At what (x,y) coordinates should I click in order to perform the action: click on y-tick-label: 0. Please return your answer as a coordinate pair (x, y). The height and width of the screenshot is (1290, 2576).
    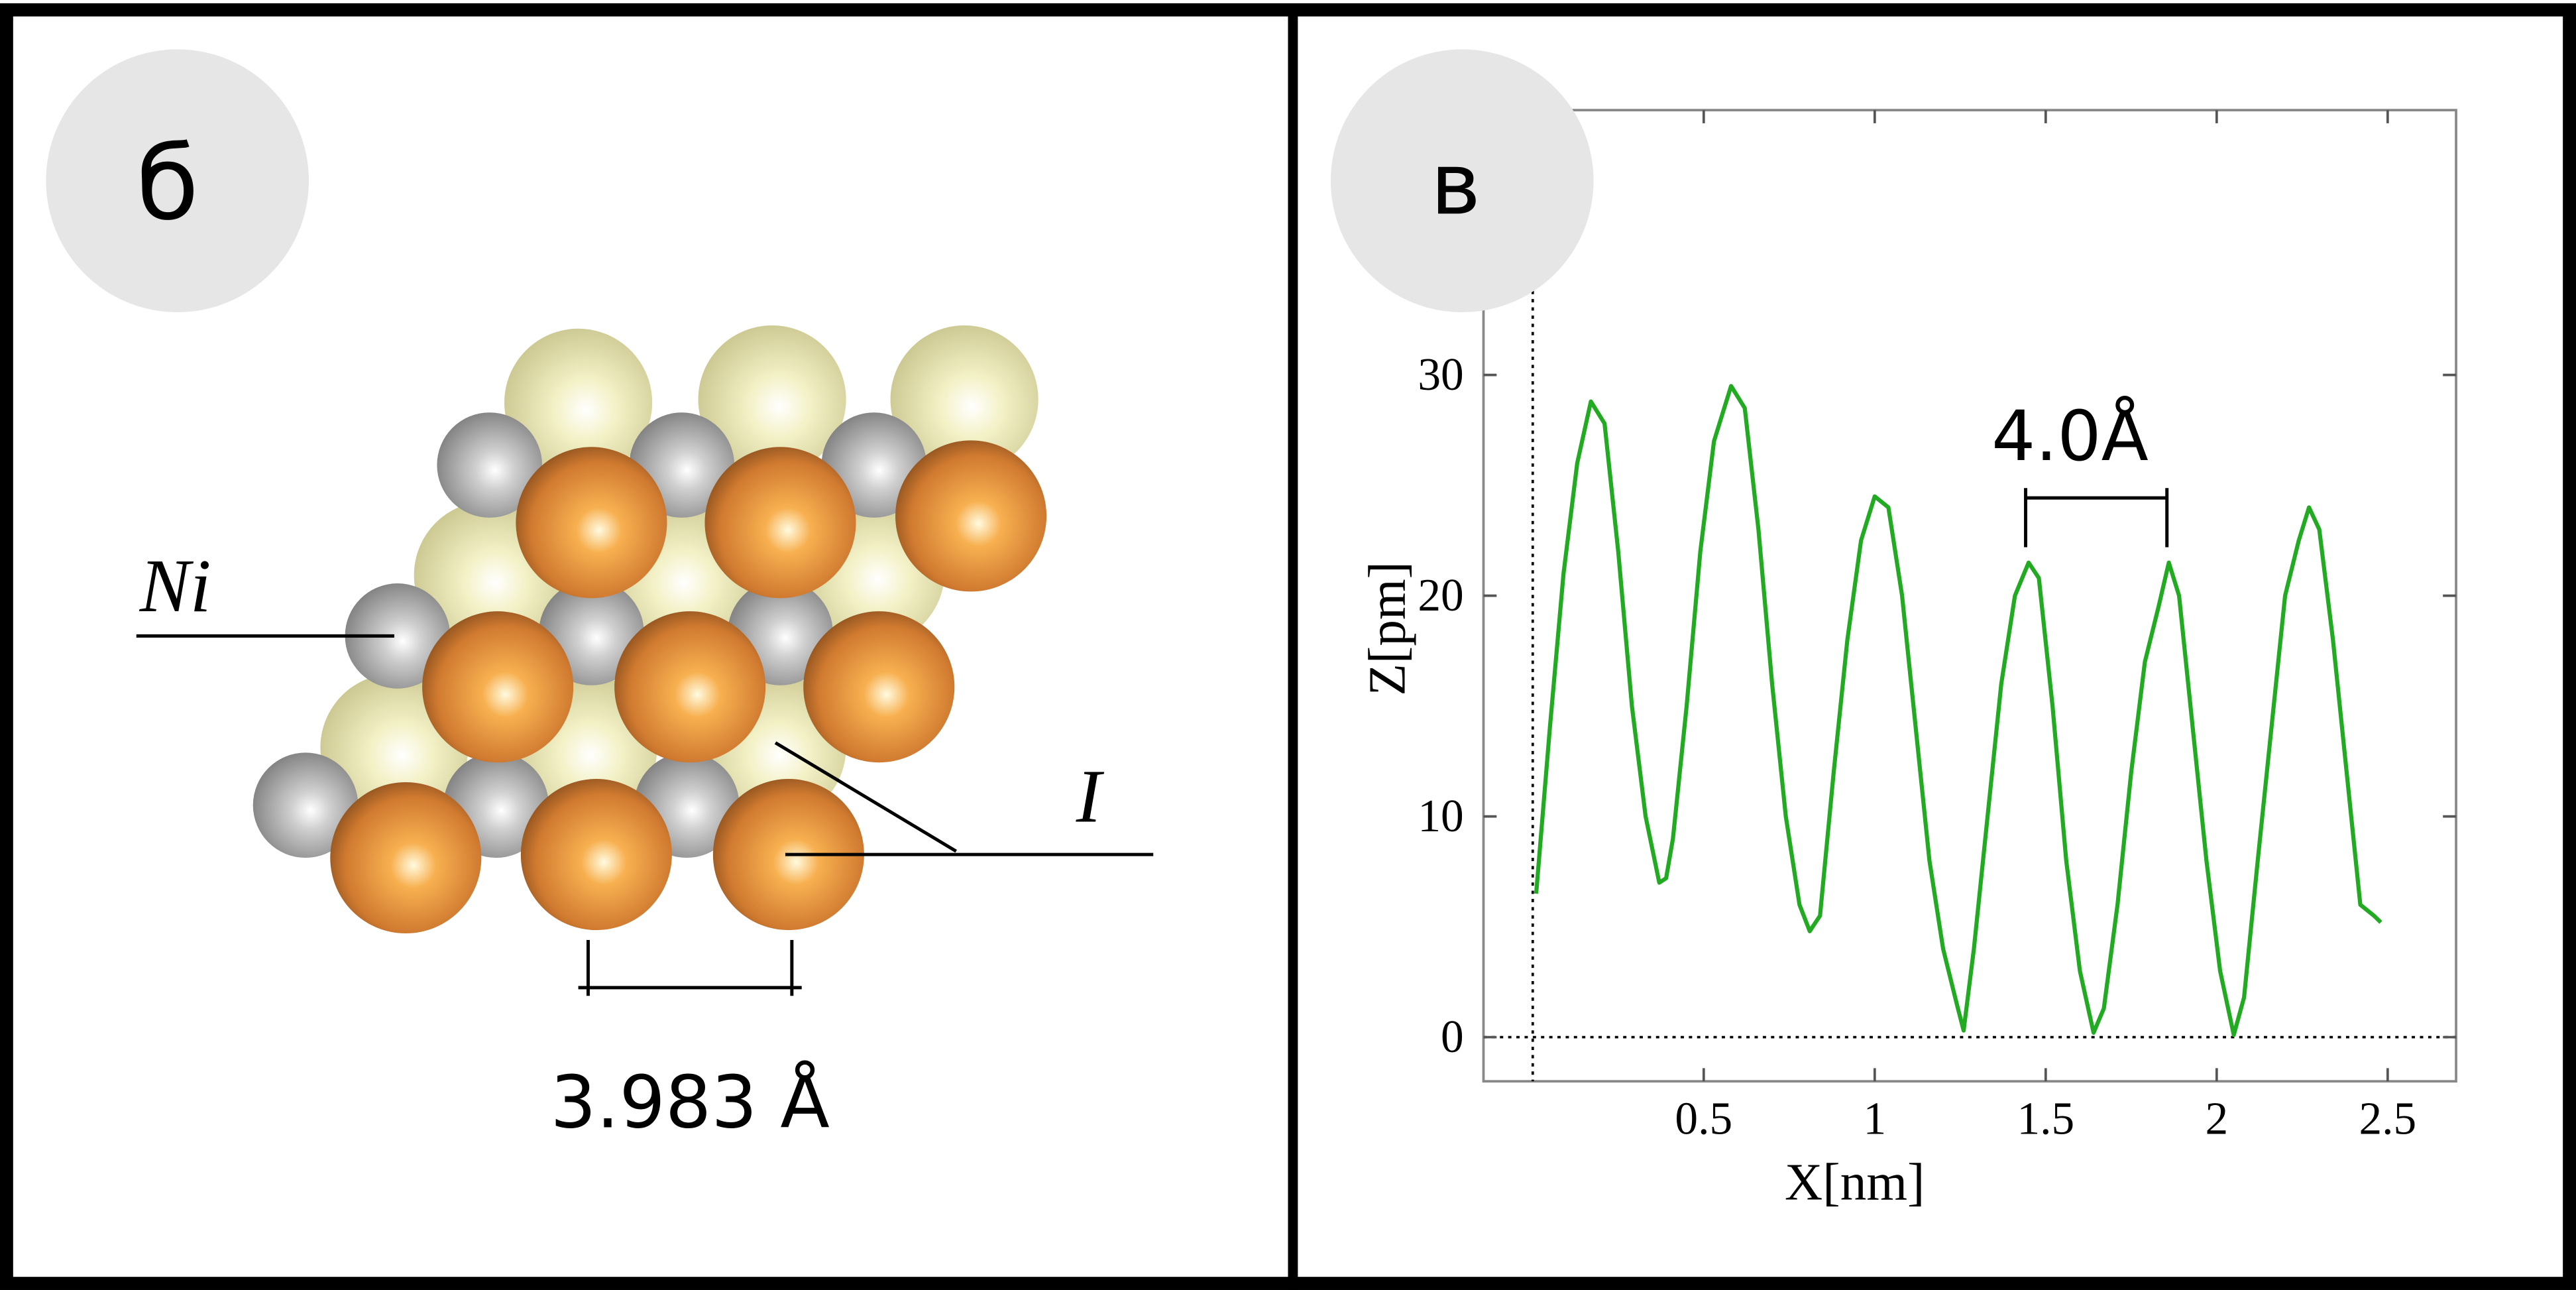
    Looking at the image, I should click on (1453, 1038).